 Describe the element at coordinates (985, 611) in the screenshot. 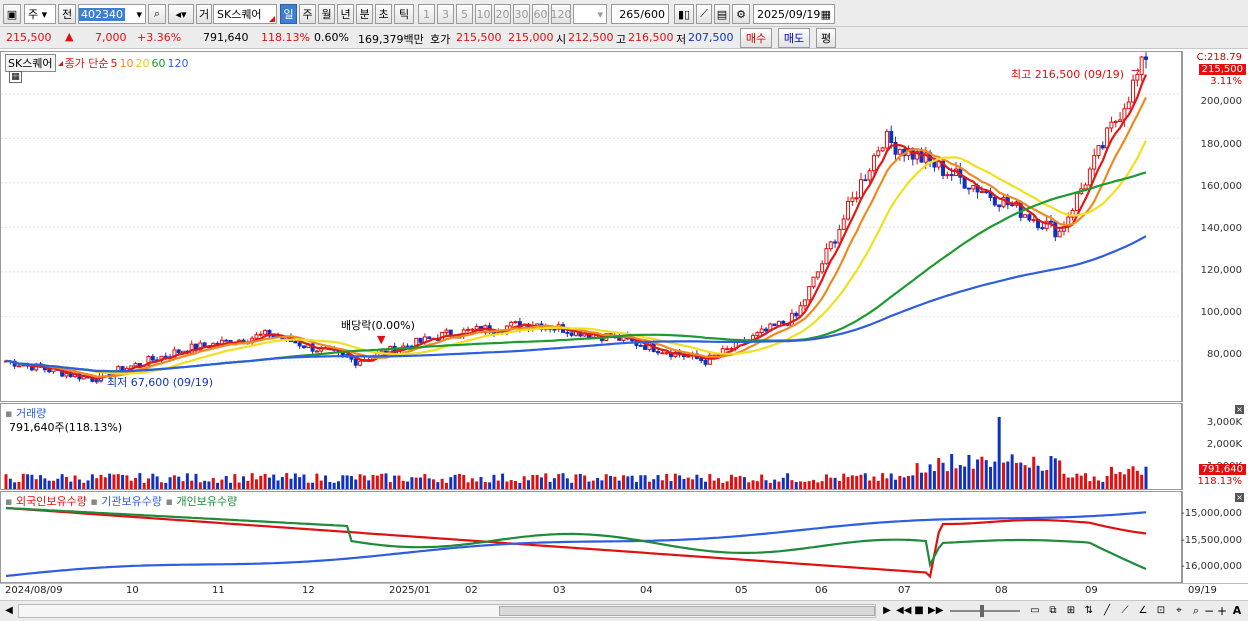

I see `zoom-slider` at that location.